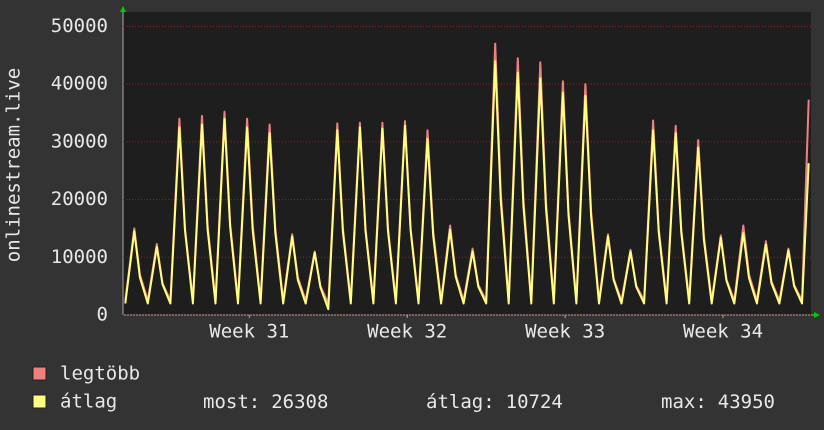 The width and height of the screenshot is (824, 430). What do you see at coordinates (100, 374) in the screenshot?
I see `legend-label: legtöbb` at bounding box center [100, 374].